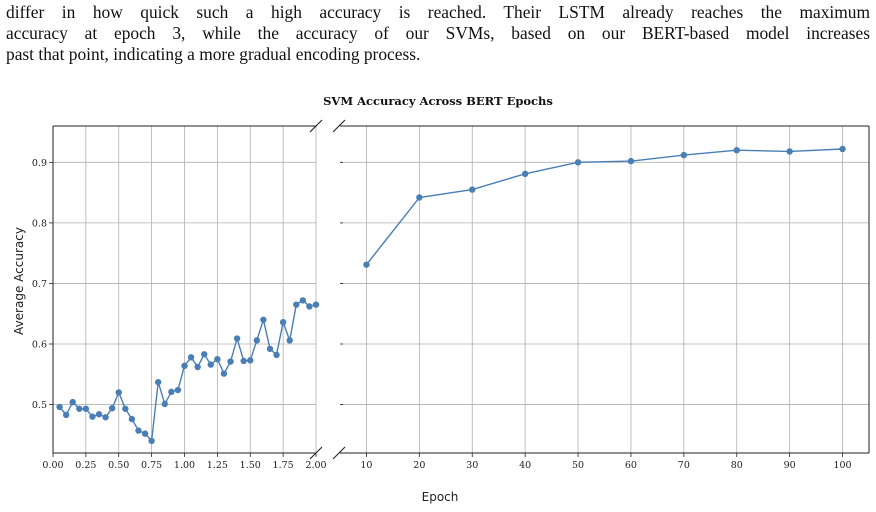  Describe the element at coordinates (283, 465) in the screenshot. I see `x-tick-label: 1.75` at that location.